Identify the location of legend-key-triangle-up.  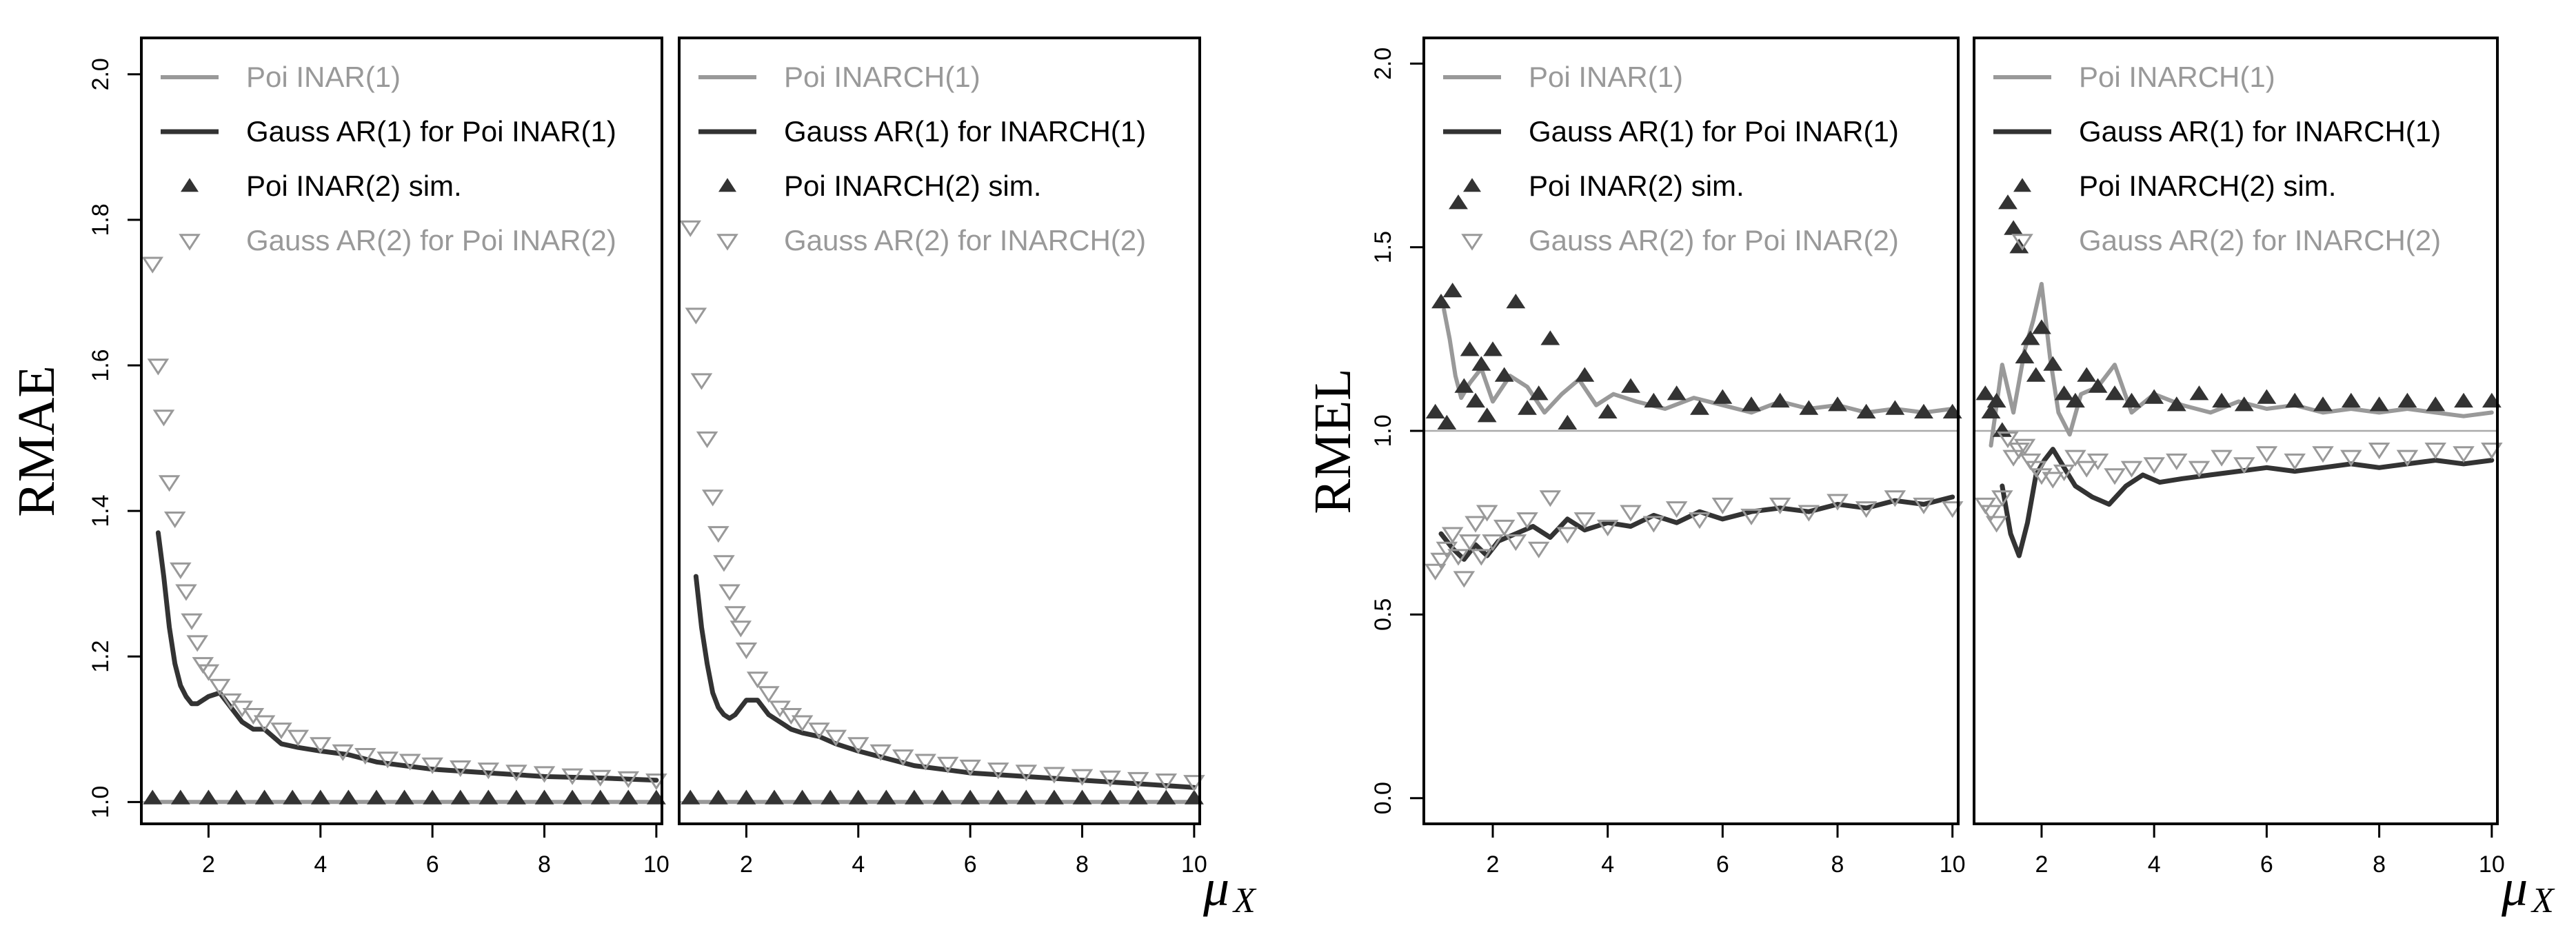
(727, 185).